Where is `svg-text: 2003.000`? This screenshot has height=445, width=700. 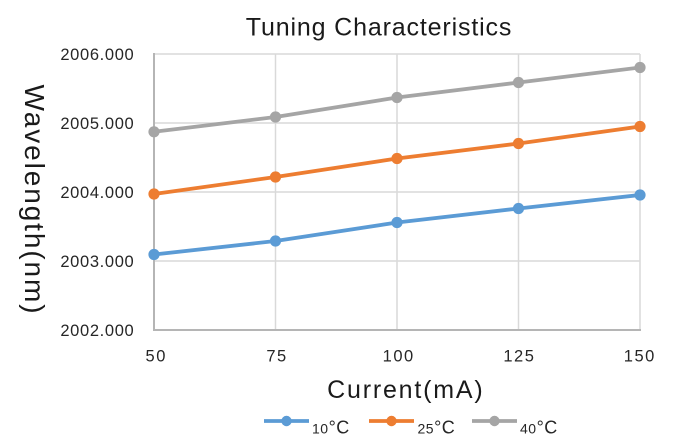 svg-text: 2003.000 is located at coordinates (97, 262).